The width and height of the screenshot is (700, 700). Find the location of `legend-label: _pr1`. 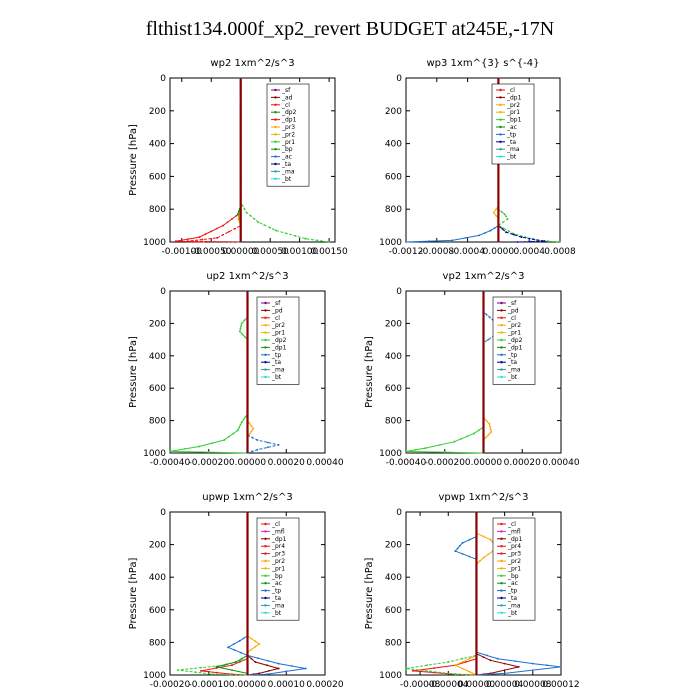

legend-label: _pr1 is located at coordinates (514, 568).